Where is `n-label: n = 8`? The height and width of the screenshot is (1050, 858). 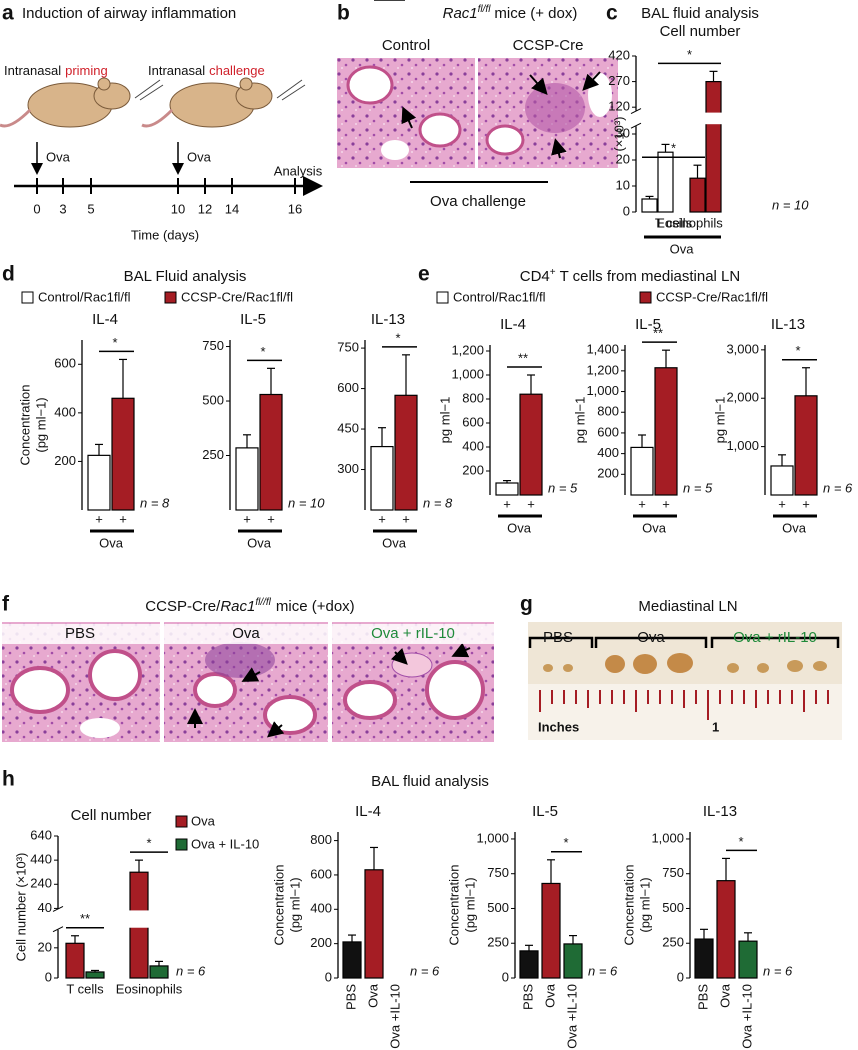 n-label: n = 8 is located at coordinates (438, 502).